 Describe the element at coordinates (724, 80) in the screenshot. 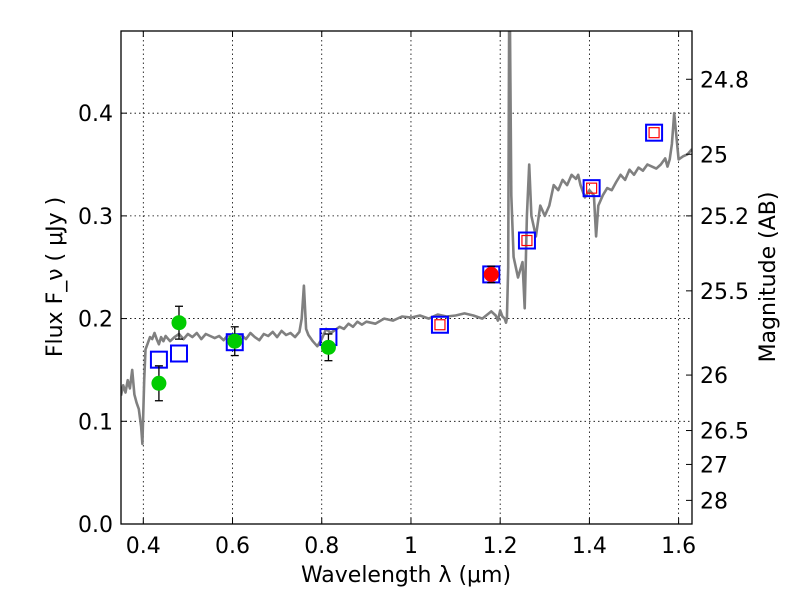

I see `right-tick-label: 24.8` at that location.